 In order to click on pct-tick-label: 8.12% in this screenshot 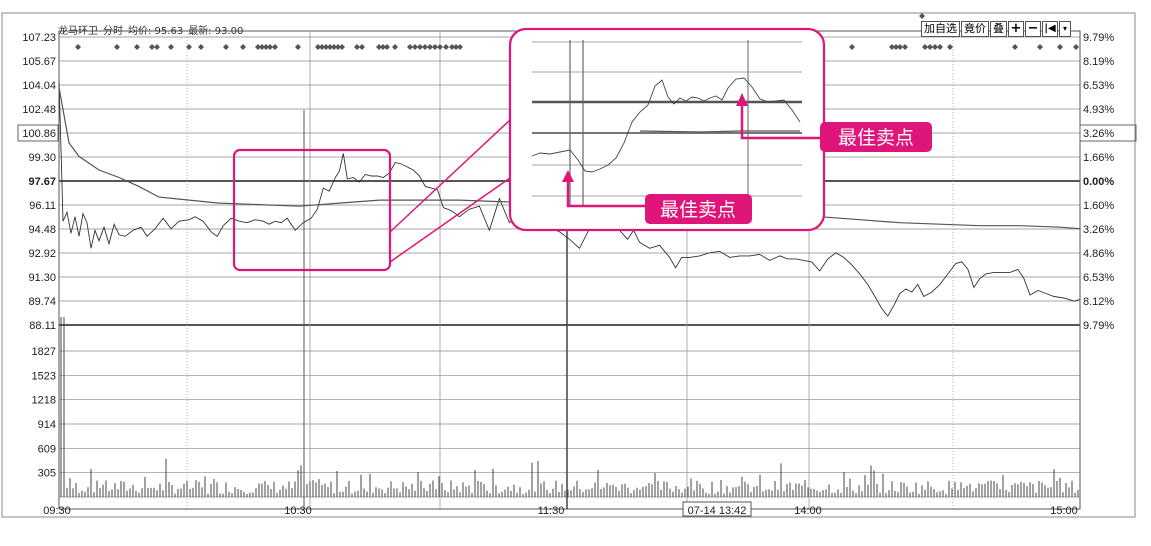, I will do `click(1098, 302)`.